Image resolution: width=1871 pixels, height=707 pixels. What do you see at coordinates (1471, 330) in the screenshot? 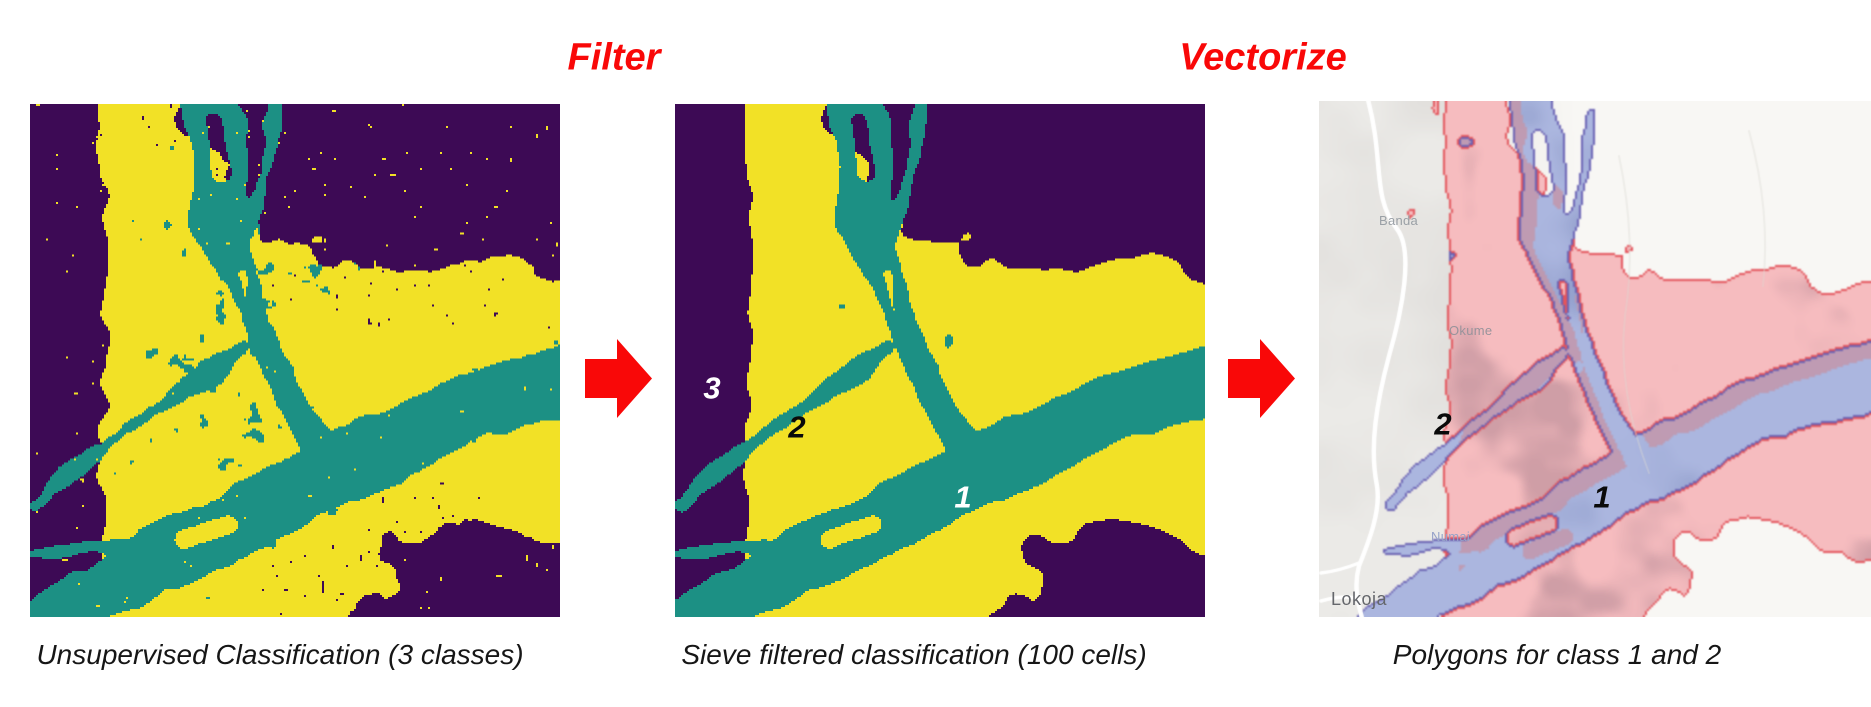
I see `map-label-okume: Okume` at bounding box center [1471, 330].